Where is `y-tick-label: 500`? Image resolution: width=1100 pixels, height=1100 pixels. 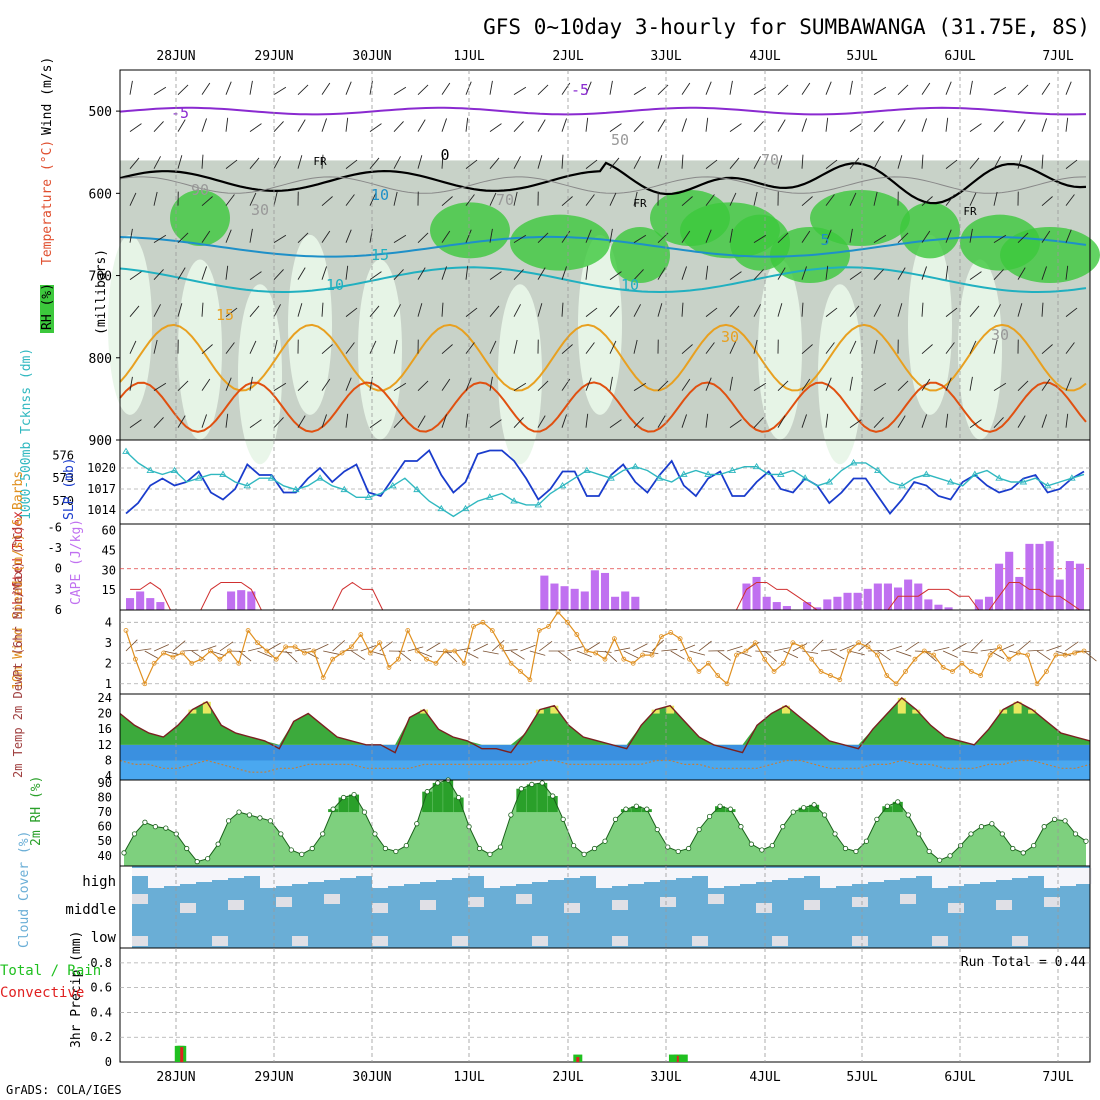
y-tick-label: 500 is located at coordinates (100, 112).